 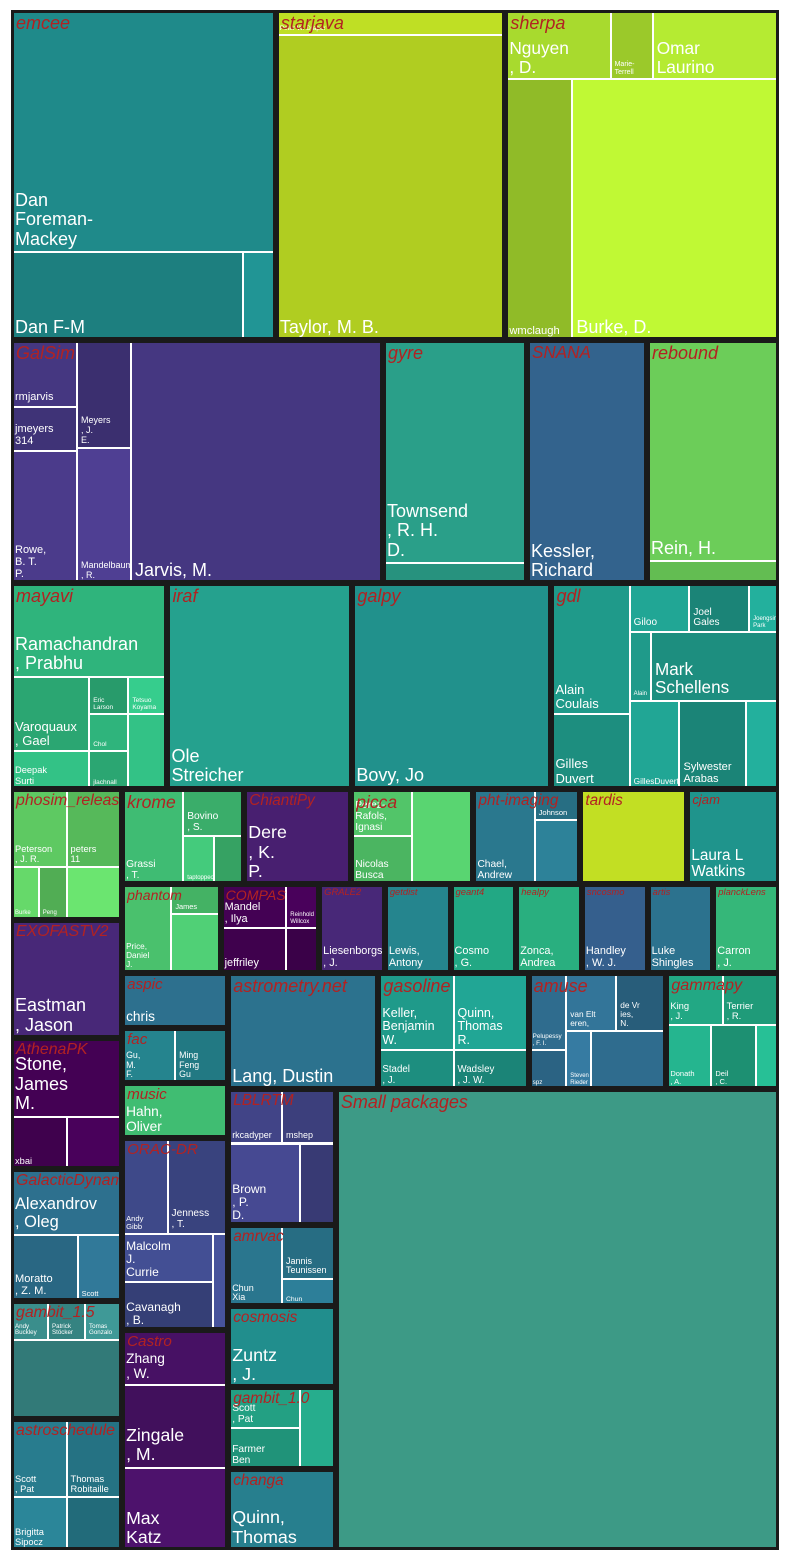 I want to click on author-label: Scott, so click(x=90, y=1293).